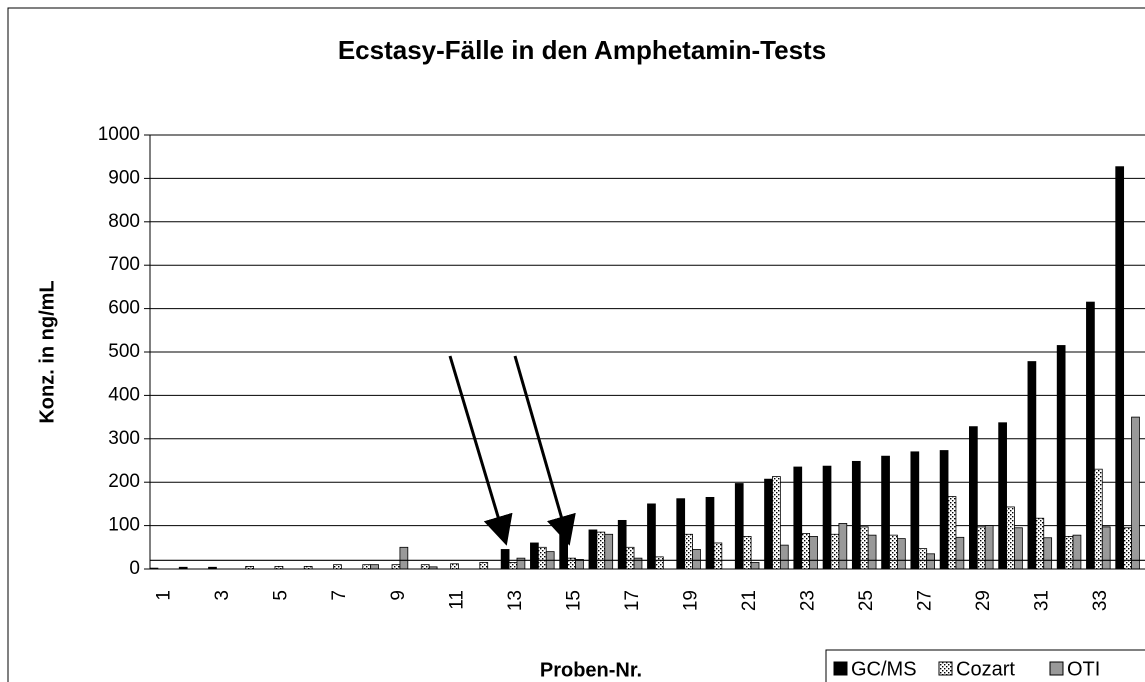 Image resolution: width=1145 pixels, height=682 pixels. I want to click on x-tick-label: 23, so click(807, 600).